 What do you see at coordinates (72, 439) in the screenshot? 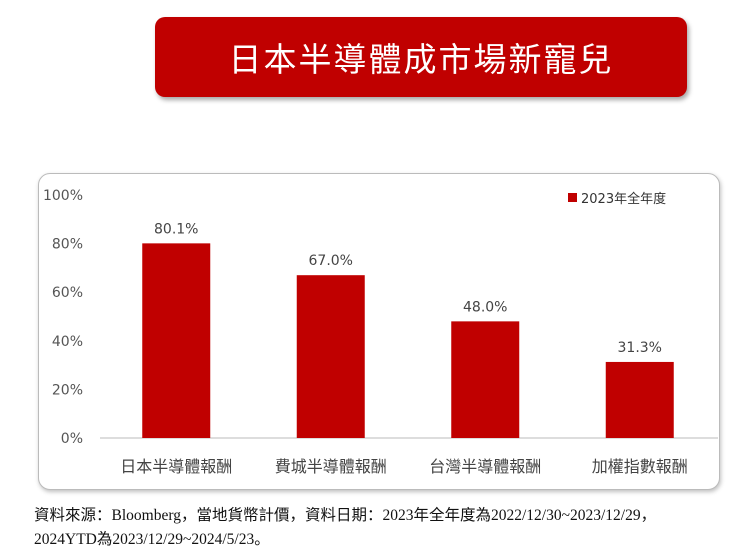
I see `y-tick-label: 0%` at bounding box center [72, 439].